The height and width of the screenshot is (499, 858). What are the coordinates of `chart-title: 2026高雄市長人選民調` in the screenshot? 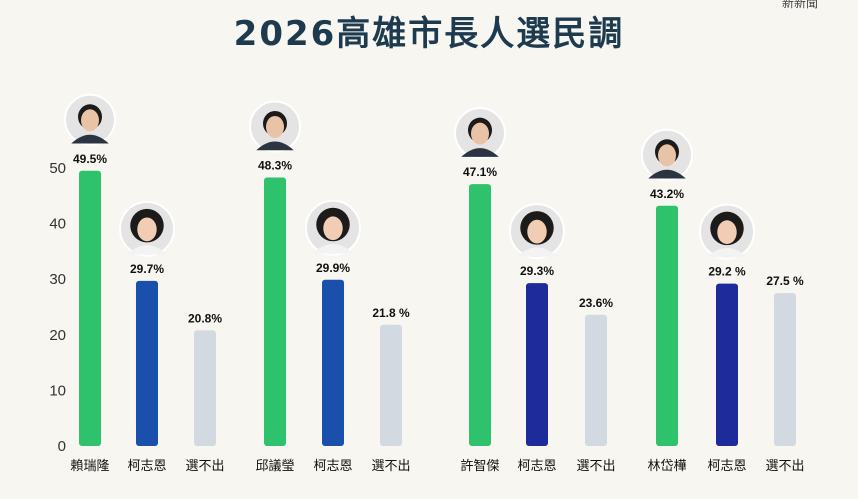 It's located at (429, 34).